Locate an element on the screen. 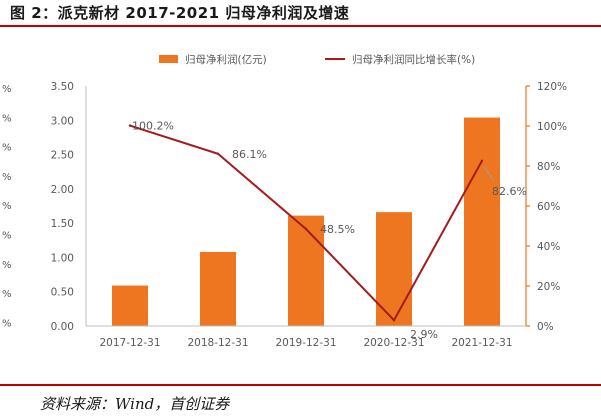 The height and width of the screenshot is (417, 601). y-right-tick-label: 40% is located at coordinates (548, 247).